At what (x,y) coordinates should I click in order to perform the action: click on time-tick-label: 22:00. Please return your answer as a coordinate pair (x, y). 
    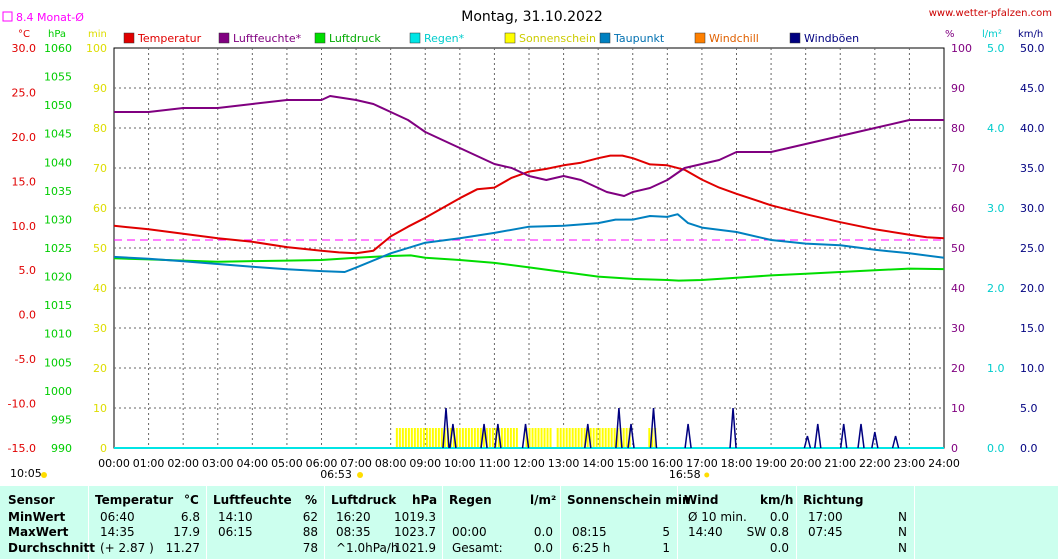
    Looking at the image, I should click on (875, 463).